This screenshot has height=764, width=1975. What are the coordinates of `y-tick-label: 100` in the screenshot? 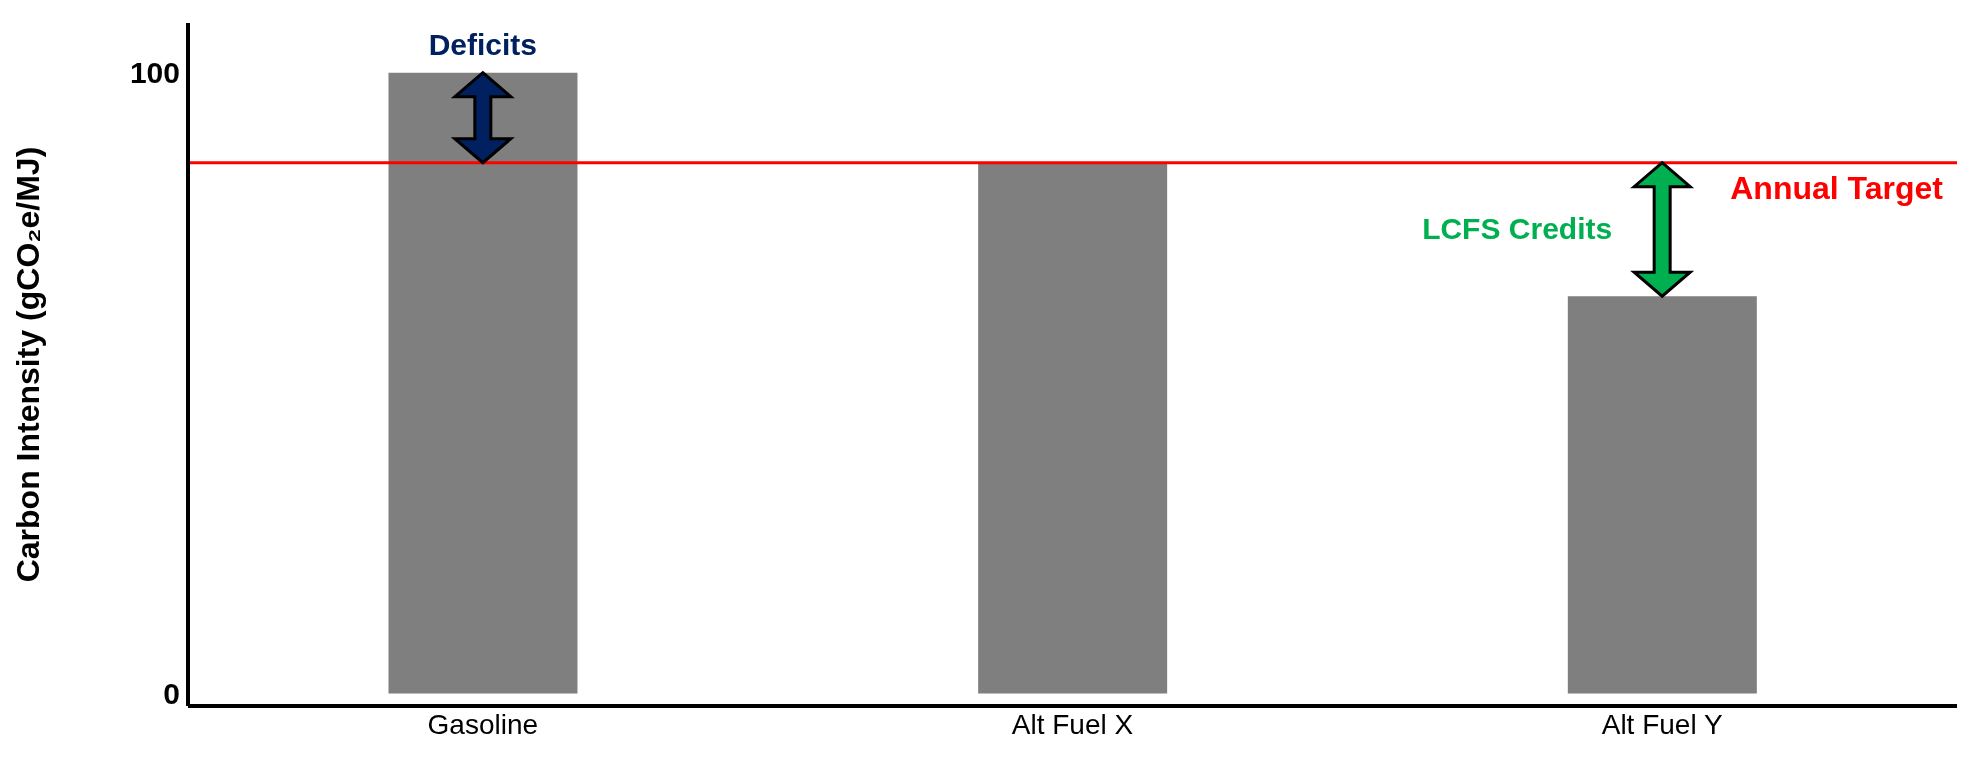 It's located at (154, 73).